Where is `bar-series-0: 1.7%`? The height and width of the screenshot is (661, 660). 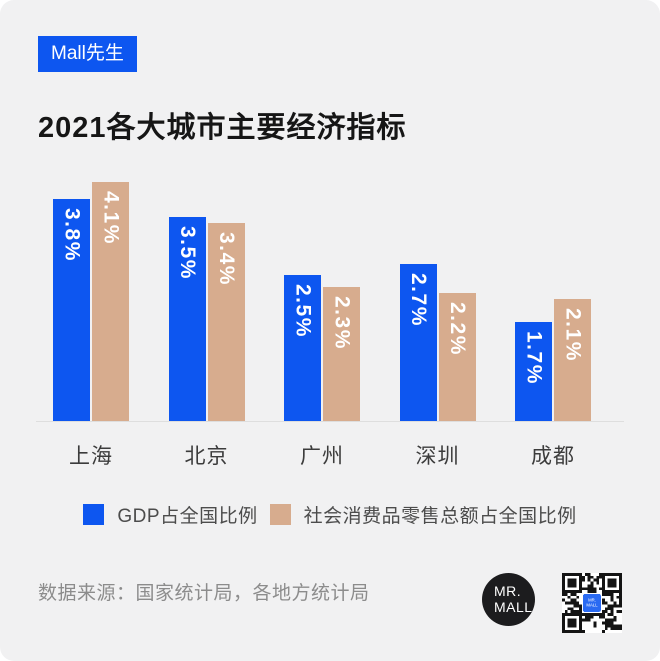
bar-series-0: 1.7% is located at coordinates (533, 371).